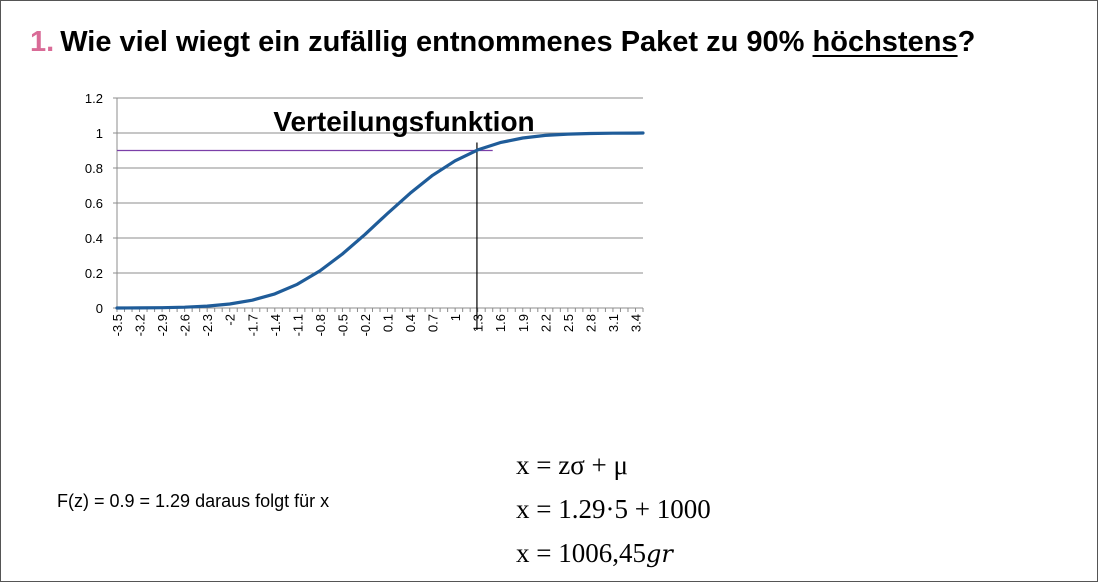  I want to click on x-tick-label: -0.5, so click(342, 325).